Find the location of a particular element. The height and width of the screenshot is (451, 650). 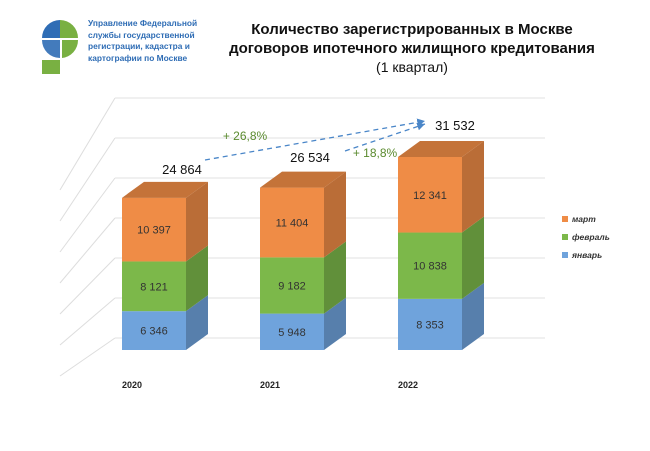

bar-top-2022 is located at coordinates (441, 149).